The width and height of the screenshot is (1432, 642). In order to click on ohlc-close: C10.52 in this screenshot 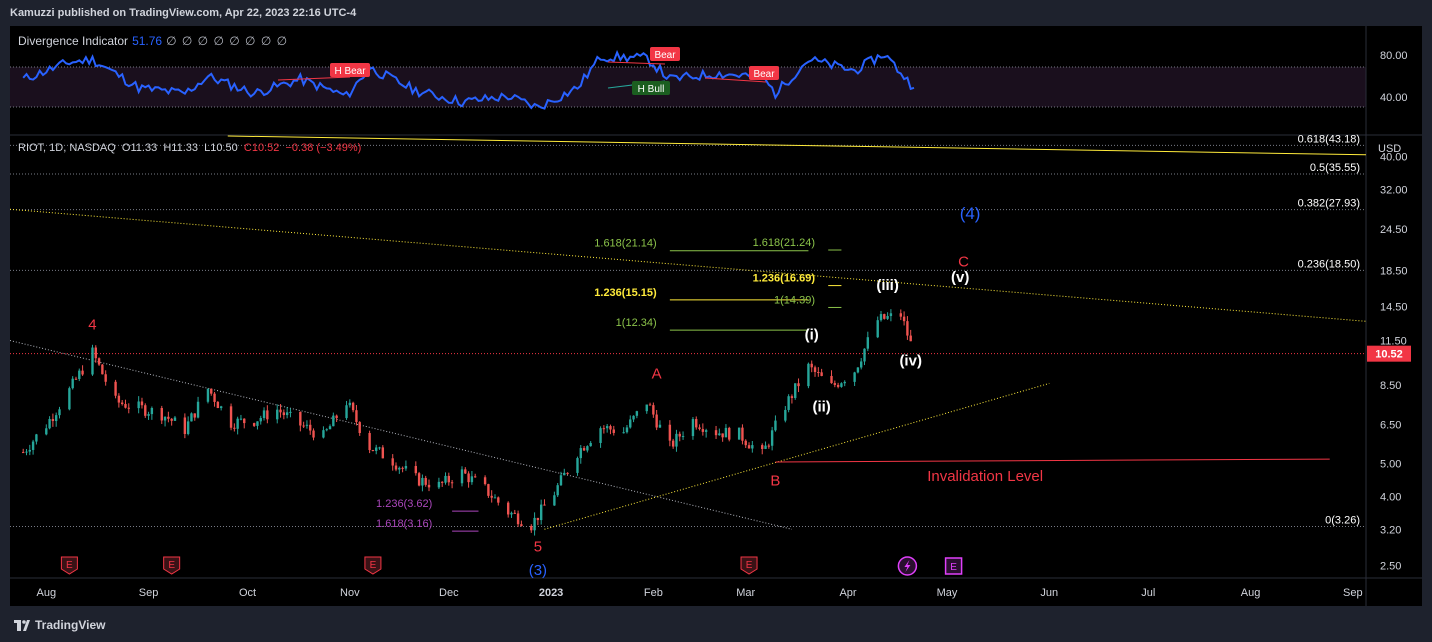, I will do `click(261, 148)`.